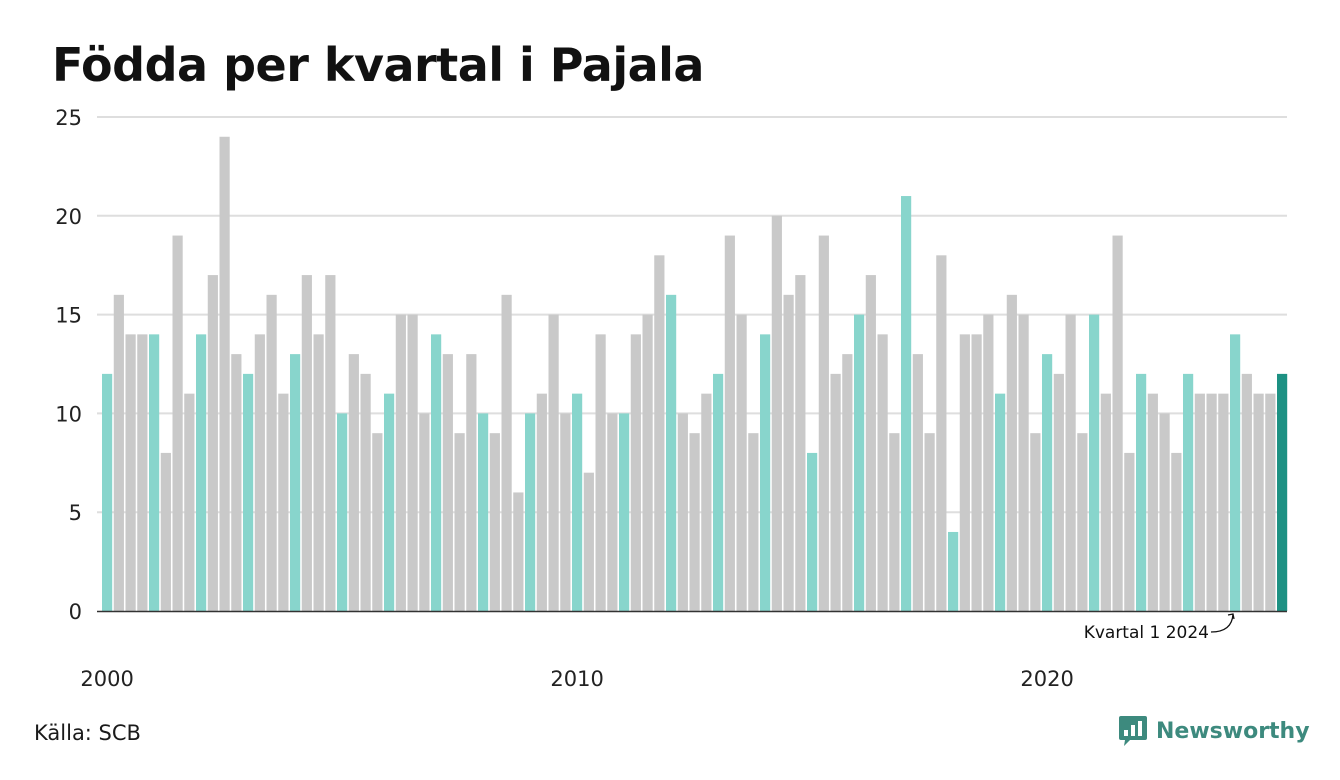  I want to click on y-tick-label: 10, so click(68, 414).